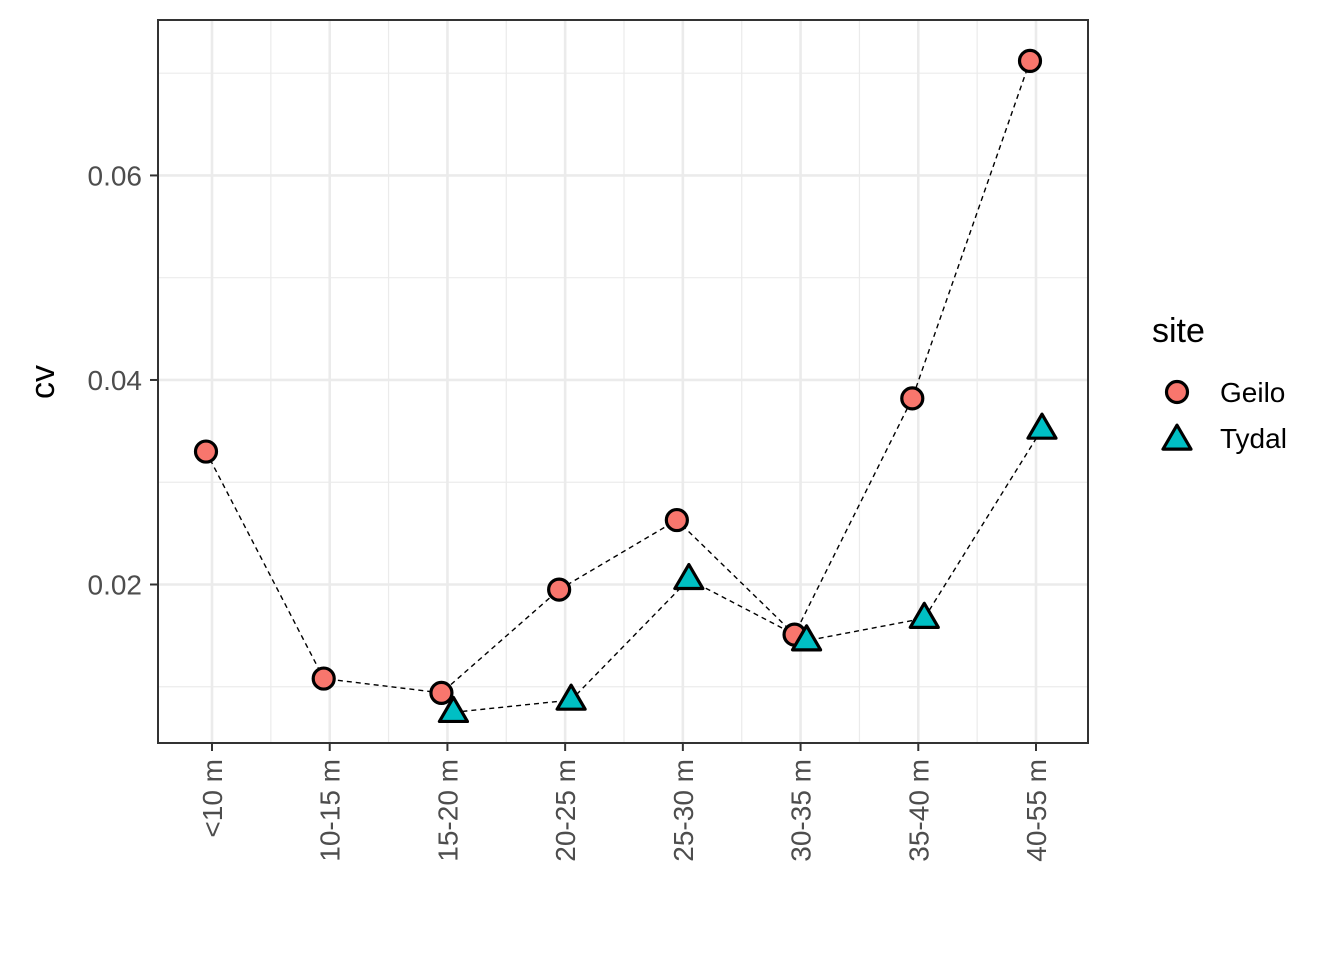 The image size is (1344, 960). Describe the element at coordinates (115, 584) in the screenshot. I see `y-tick-label-0: 0.02` at that location.